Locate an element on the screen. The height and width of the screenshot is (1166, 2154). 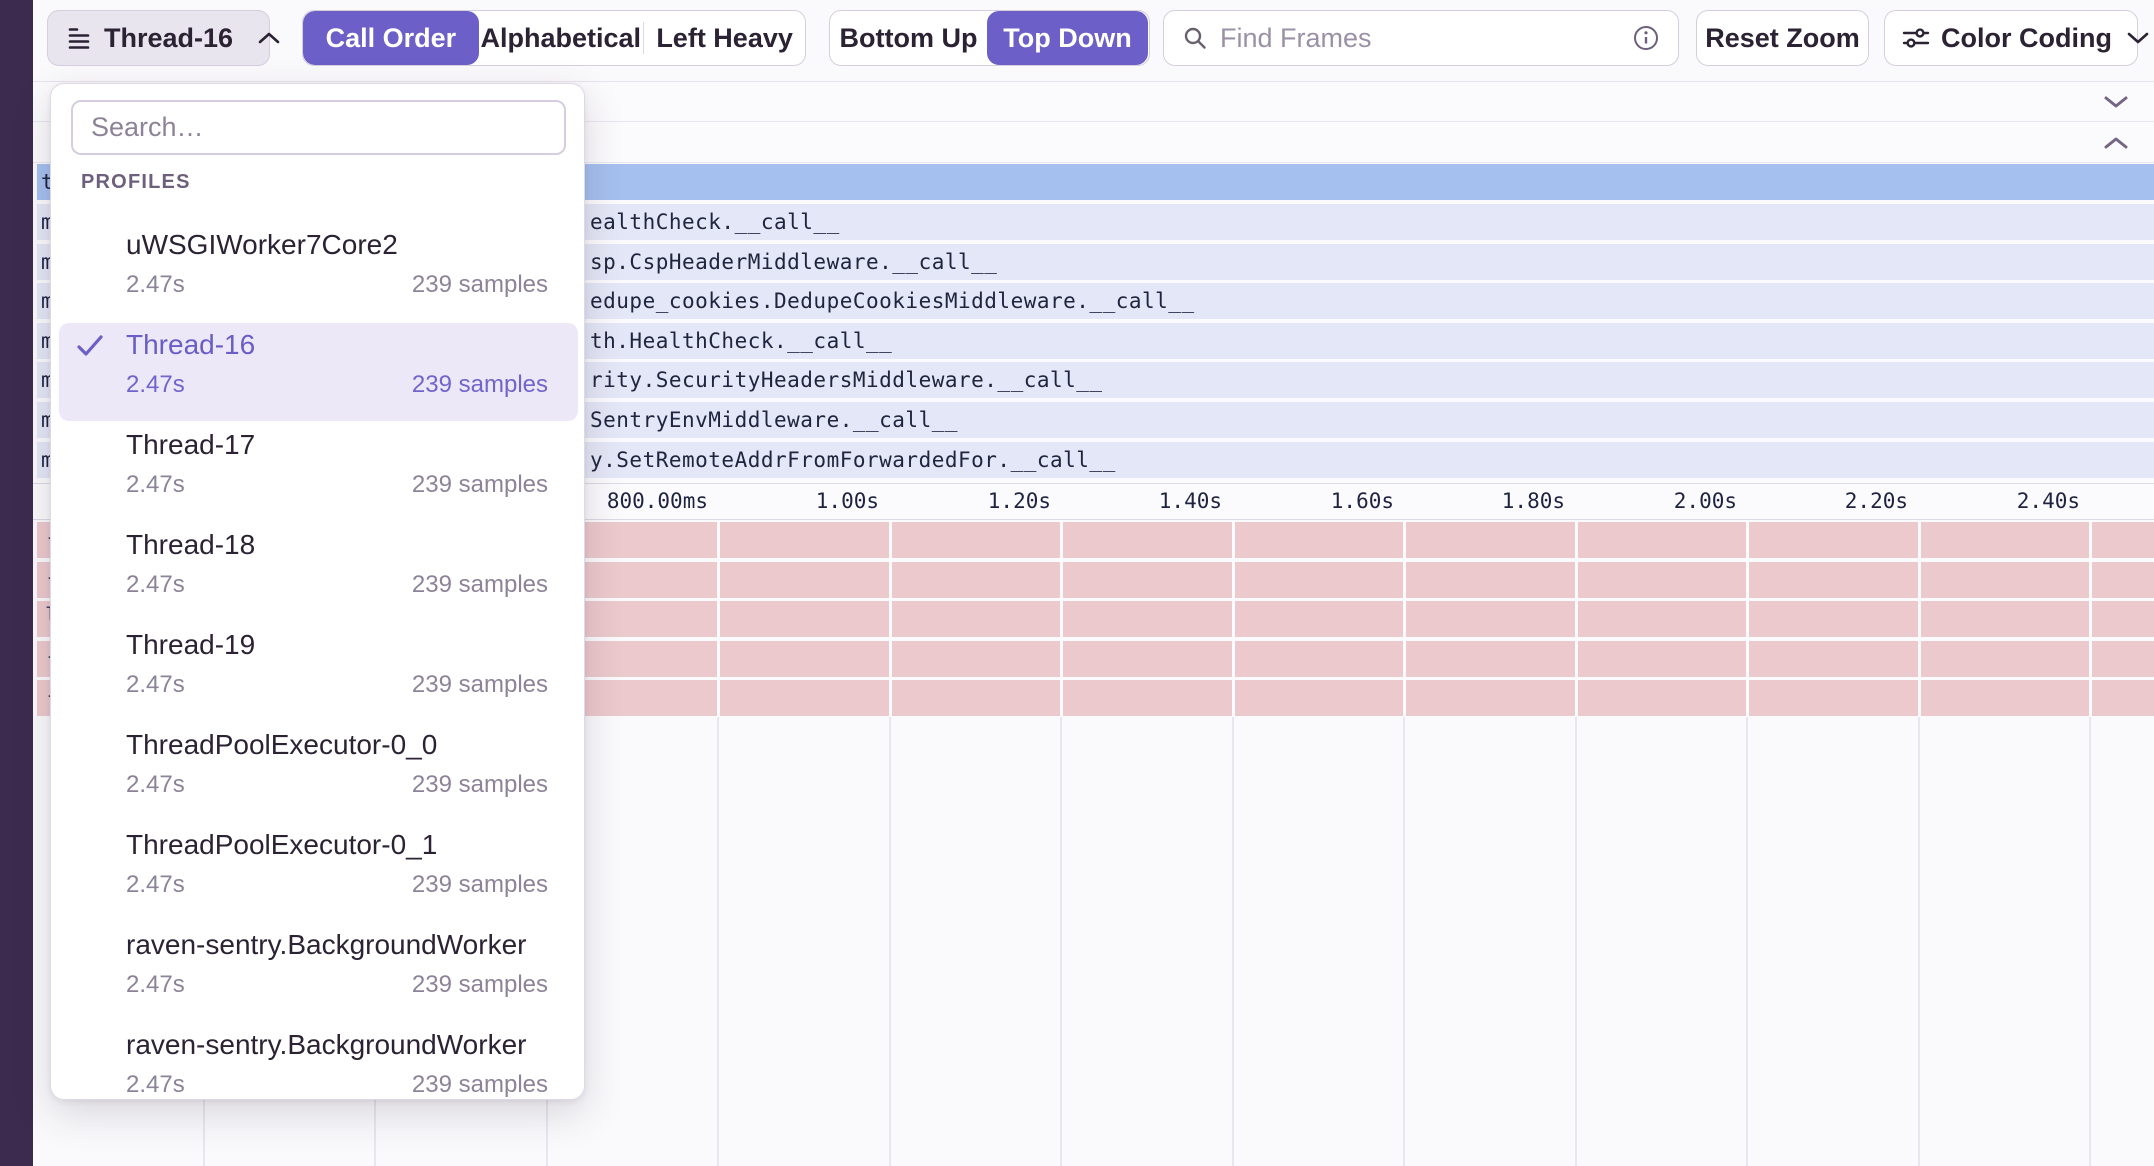
profile-item-name: Thread-17 is located at coordinates (191, 444).